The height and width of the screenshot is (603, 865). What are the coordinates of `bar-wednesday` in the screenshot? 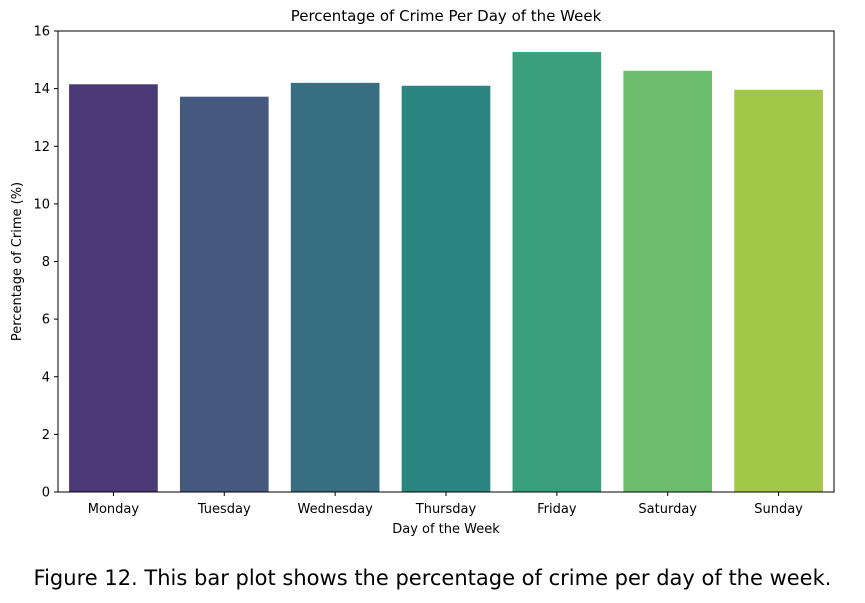 It's located at (335, 287).